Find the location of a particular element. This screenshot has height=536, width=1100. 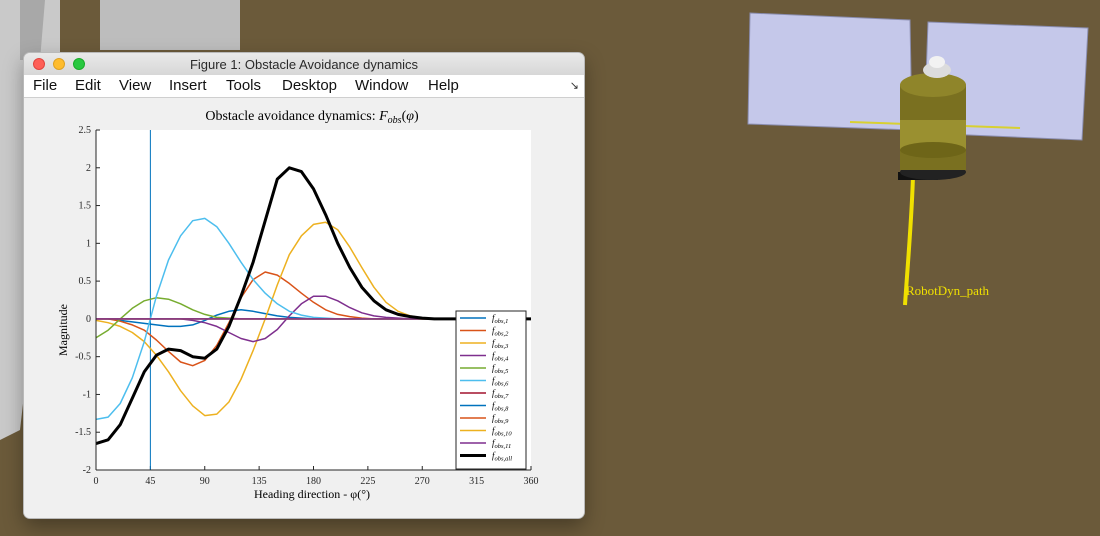

menu-view: View is located at coordinates (135, 85).